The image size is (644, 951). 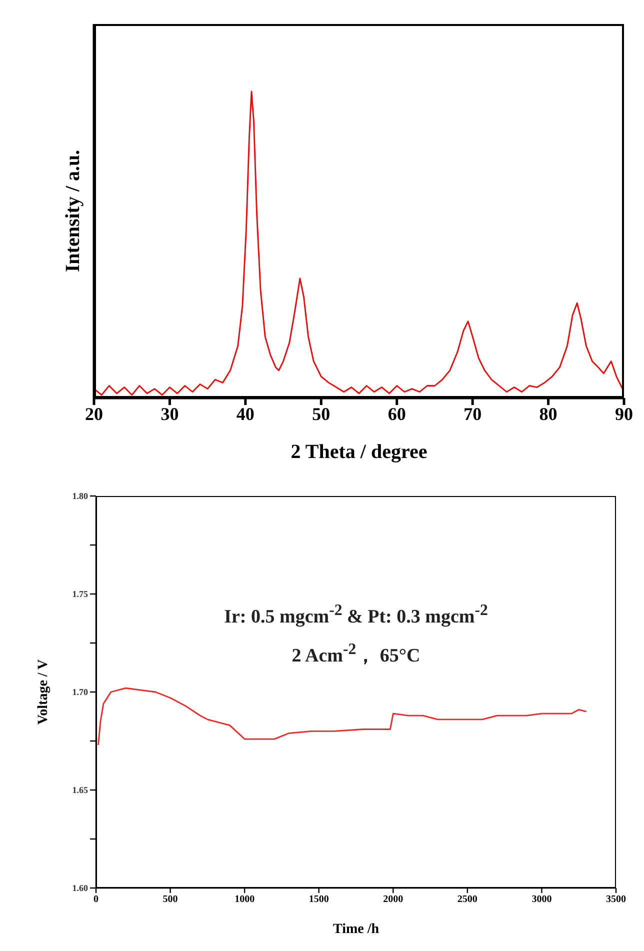 What do you see at coordinates (542, 900) in the screenshot?
I see `x-tick-label: 3000` at bounding box center [542, 900].